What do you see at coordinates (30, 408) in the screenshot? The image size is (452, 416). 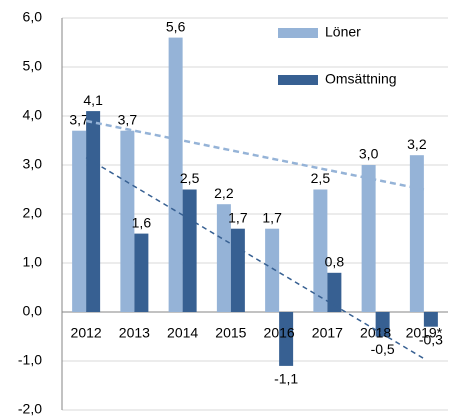 I see `y-tick-label: -2,0` at bounding box center [30, 408].